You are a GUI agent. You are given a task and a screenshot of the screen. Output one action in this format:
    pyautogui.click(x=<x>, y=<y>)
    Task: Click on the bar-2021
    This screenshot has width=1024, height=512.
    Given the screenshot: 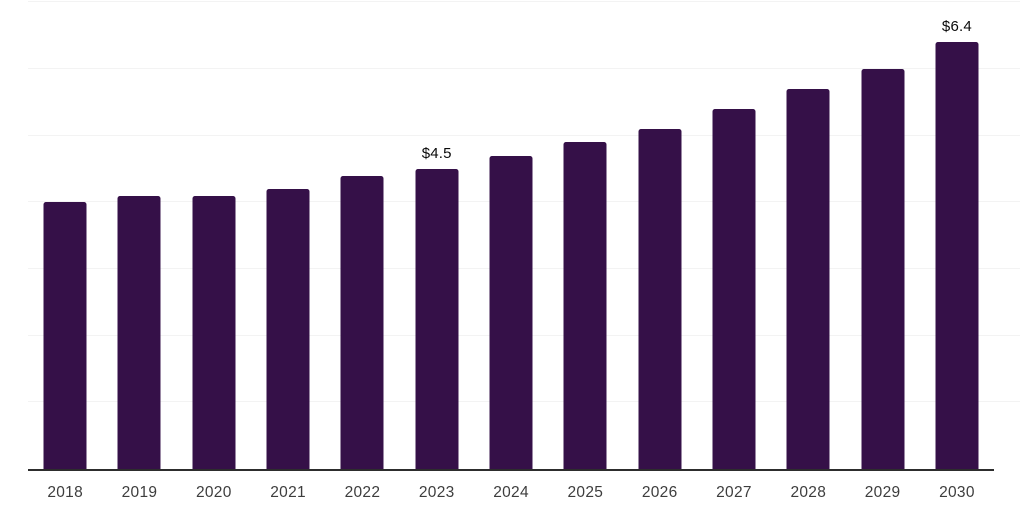 What is the action you would take?
    pyautogui.click(x=288, y=328)
    